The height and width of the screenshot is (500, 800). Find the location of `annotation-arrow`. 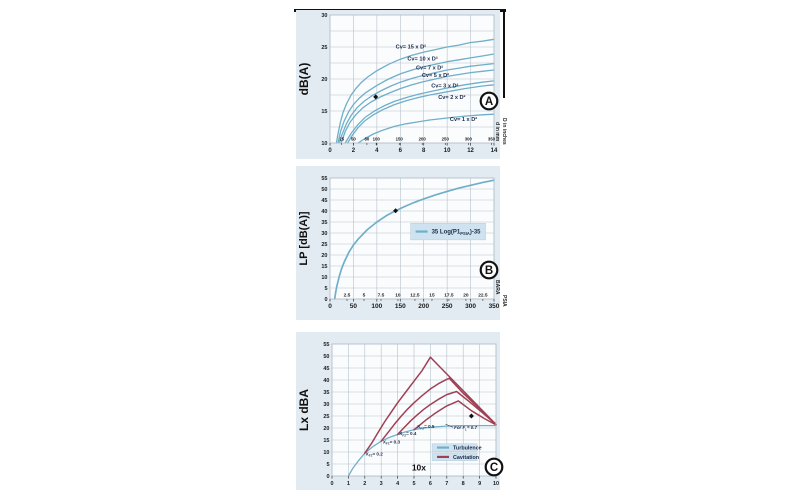

annotation-arrow is located at coordinates (449, 425).